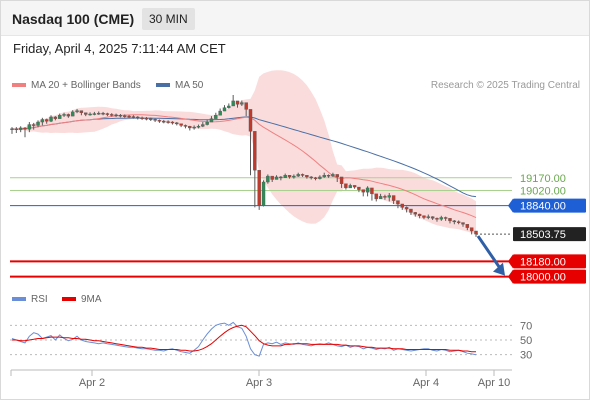  Describe the element at coordinates (168, 19) in the screenshot. I see `period-selector: 30 MIN` at that location.